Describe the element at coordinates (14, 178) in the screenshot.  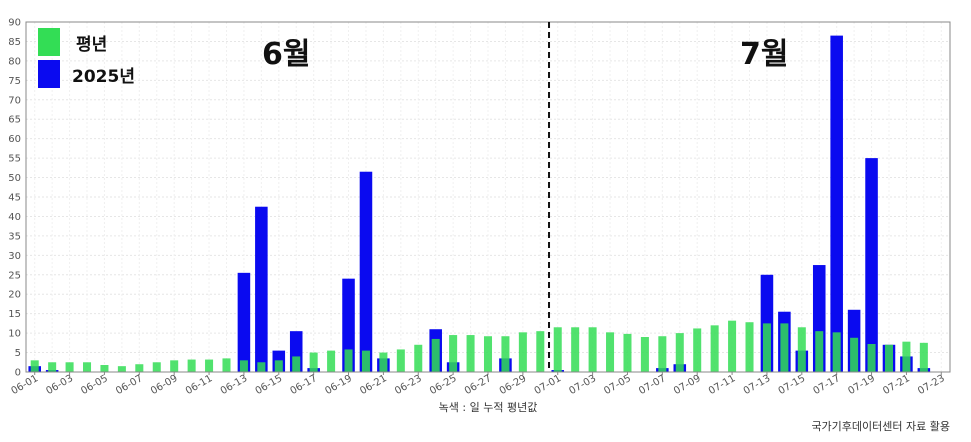
I see `y-tick-label: 50` at that location.